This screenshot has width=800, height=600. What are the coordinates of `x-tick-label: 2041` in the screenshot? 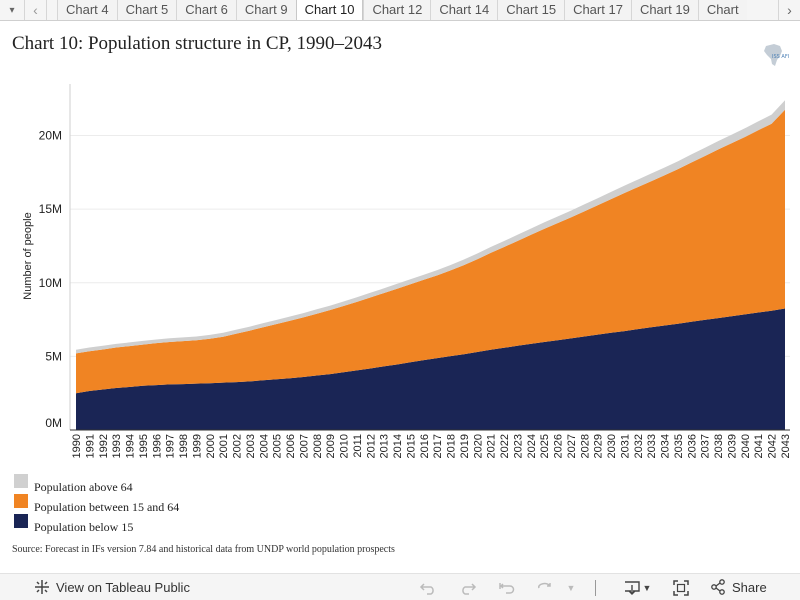 It's located at (759, 446).